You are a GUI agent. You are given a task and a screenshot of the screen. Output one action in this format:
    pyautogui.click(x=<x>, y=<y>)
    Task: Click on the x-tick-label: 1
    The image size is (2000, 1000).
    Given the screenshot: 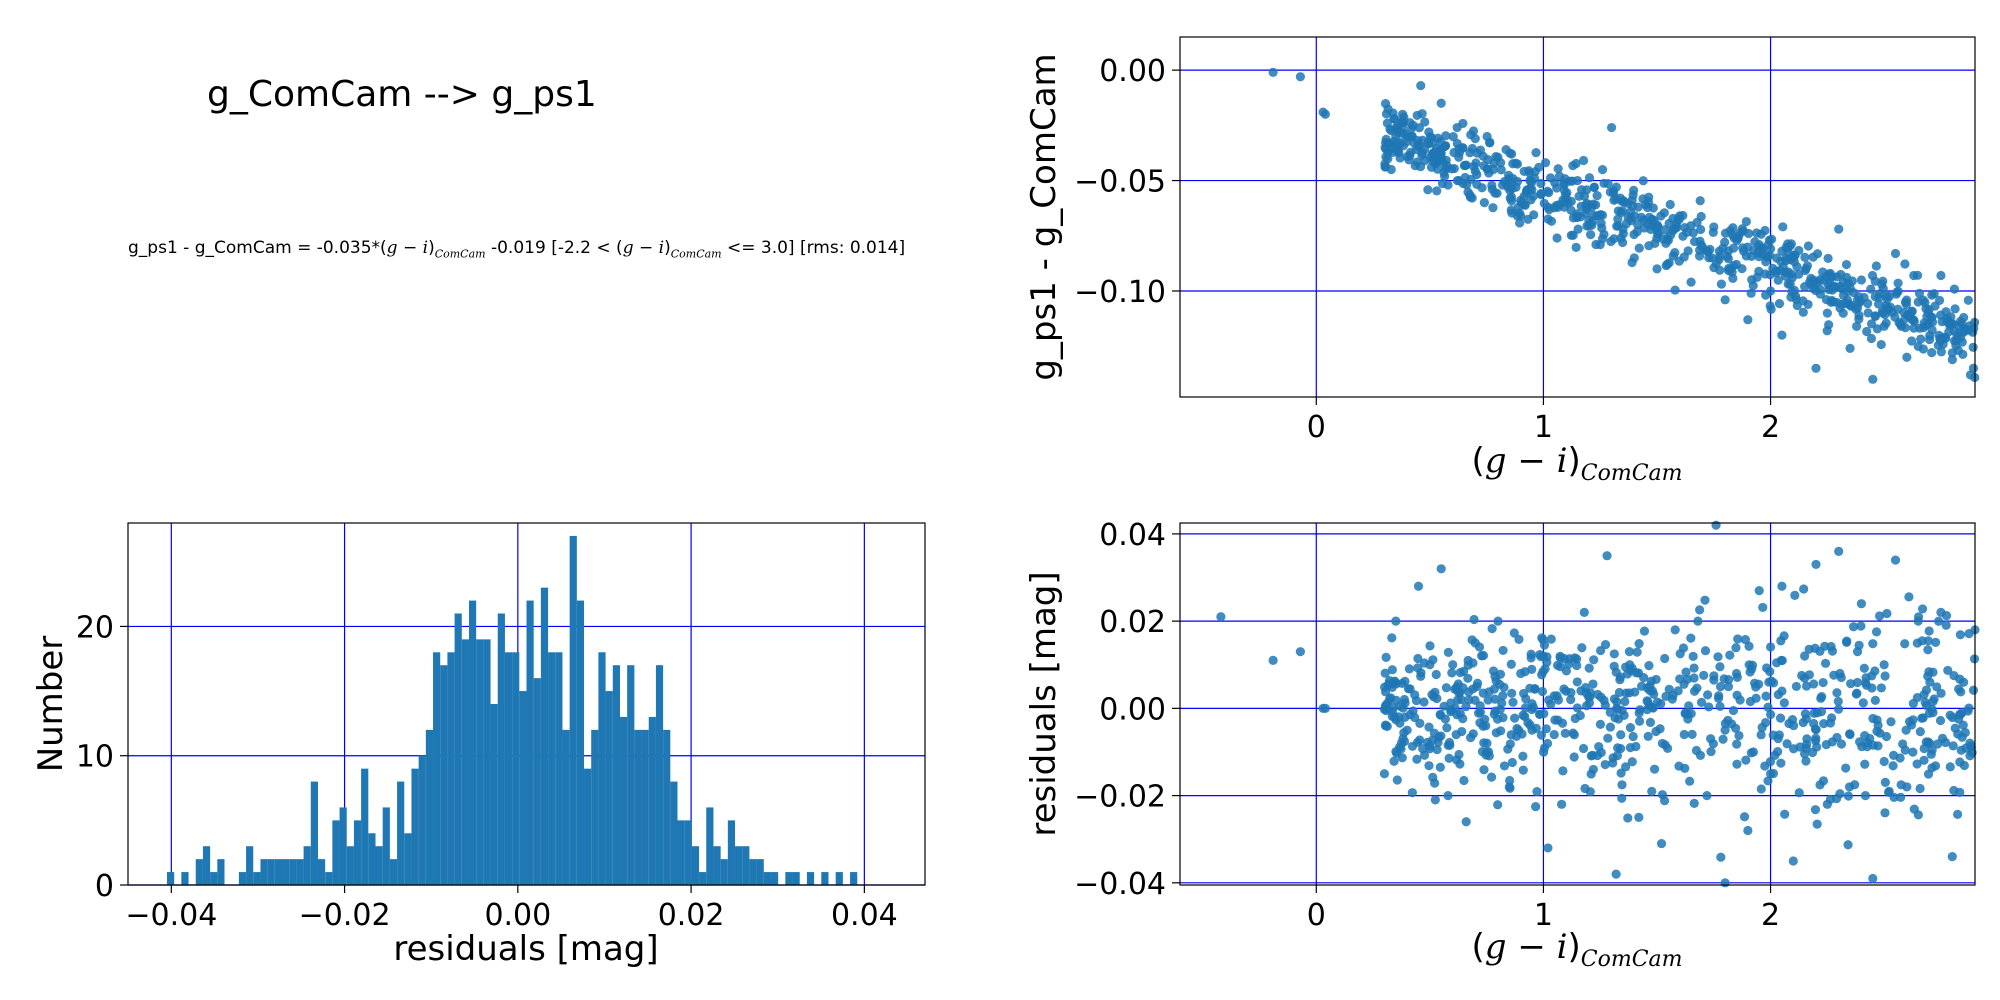 What is the action you would take?
    pyautogui.click(x=1543, y=427)
    